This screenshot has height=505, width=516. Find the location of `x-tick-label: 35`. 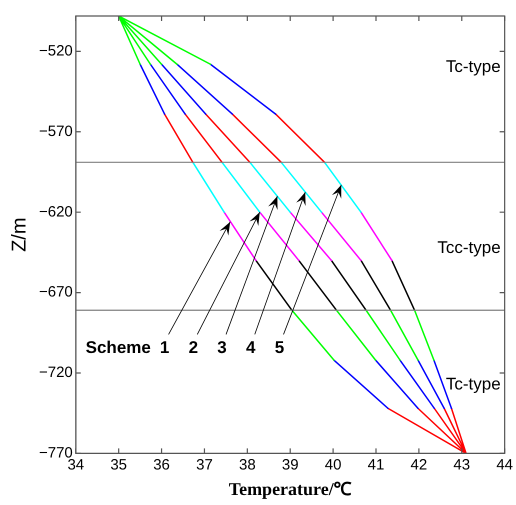

x-tick-label: 35 is located at coordinates (119, 465).